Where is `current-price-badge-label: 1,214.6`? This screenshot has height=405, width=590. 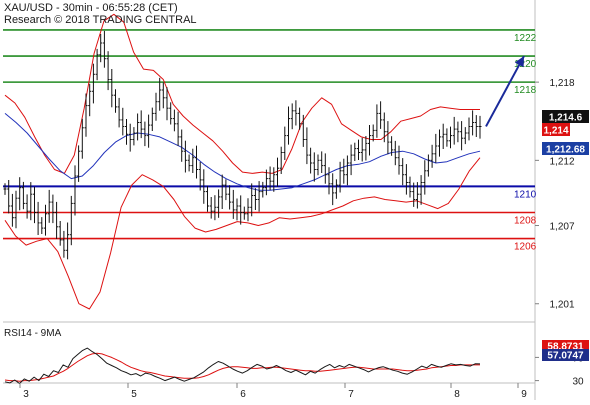
current-price-badge-label: 1,214.6 is located at coordinates (566, 118).